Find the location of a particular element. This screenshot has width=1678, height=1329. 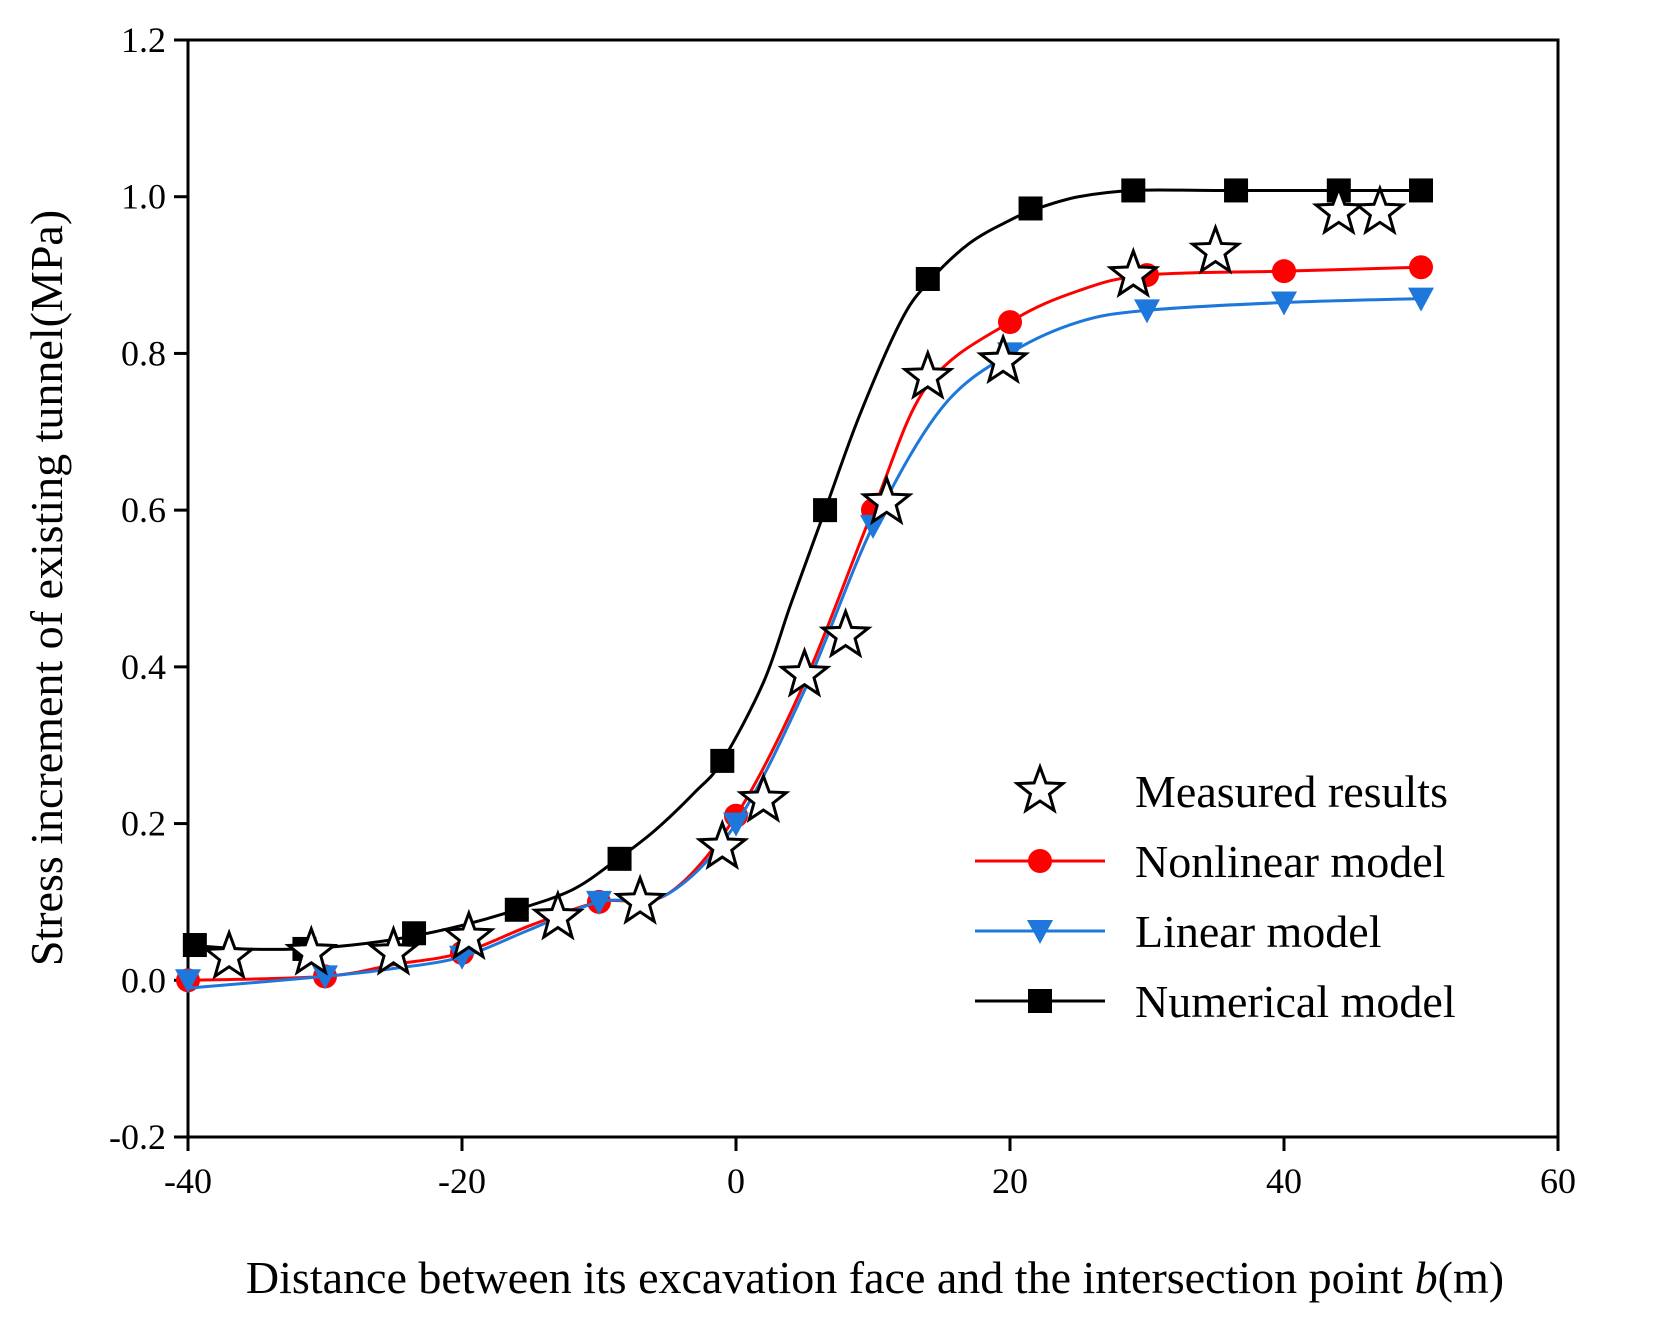

y-axis: -0.2 0.0 0.2 0.4 0.6 0.8 1.0 1.2 is located at coordinates (148, 588).